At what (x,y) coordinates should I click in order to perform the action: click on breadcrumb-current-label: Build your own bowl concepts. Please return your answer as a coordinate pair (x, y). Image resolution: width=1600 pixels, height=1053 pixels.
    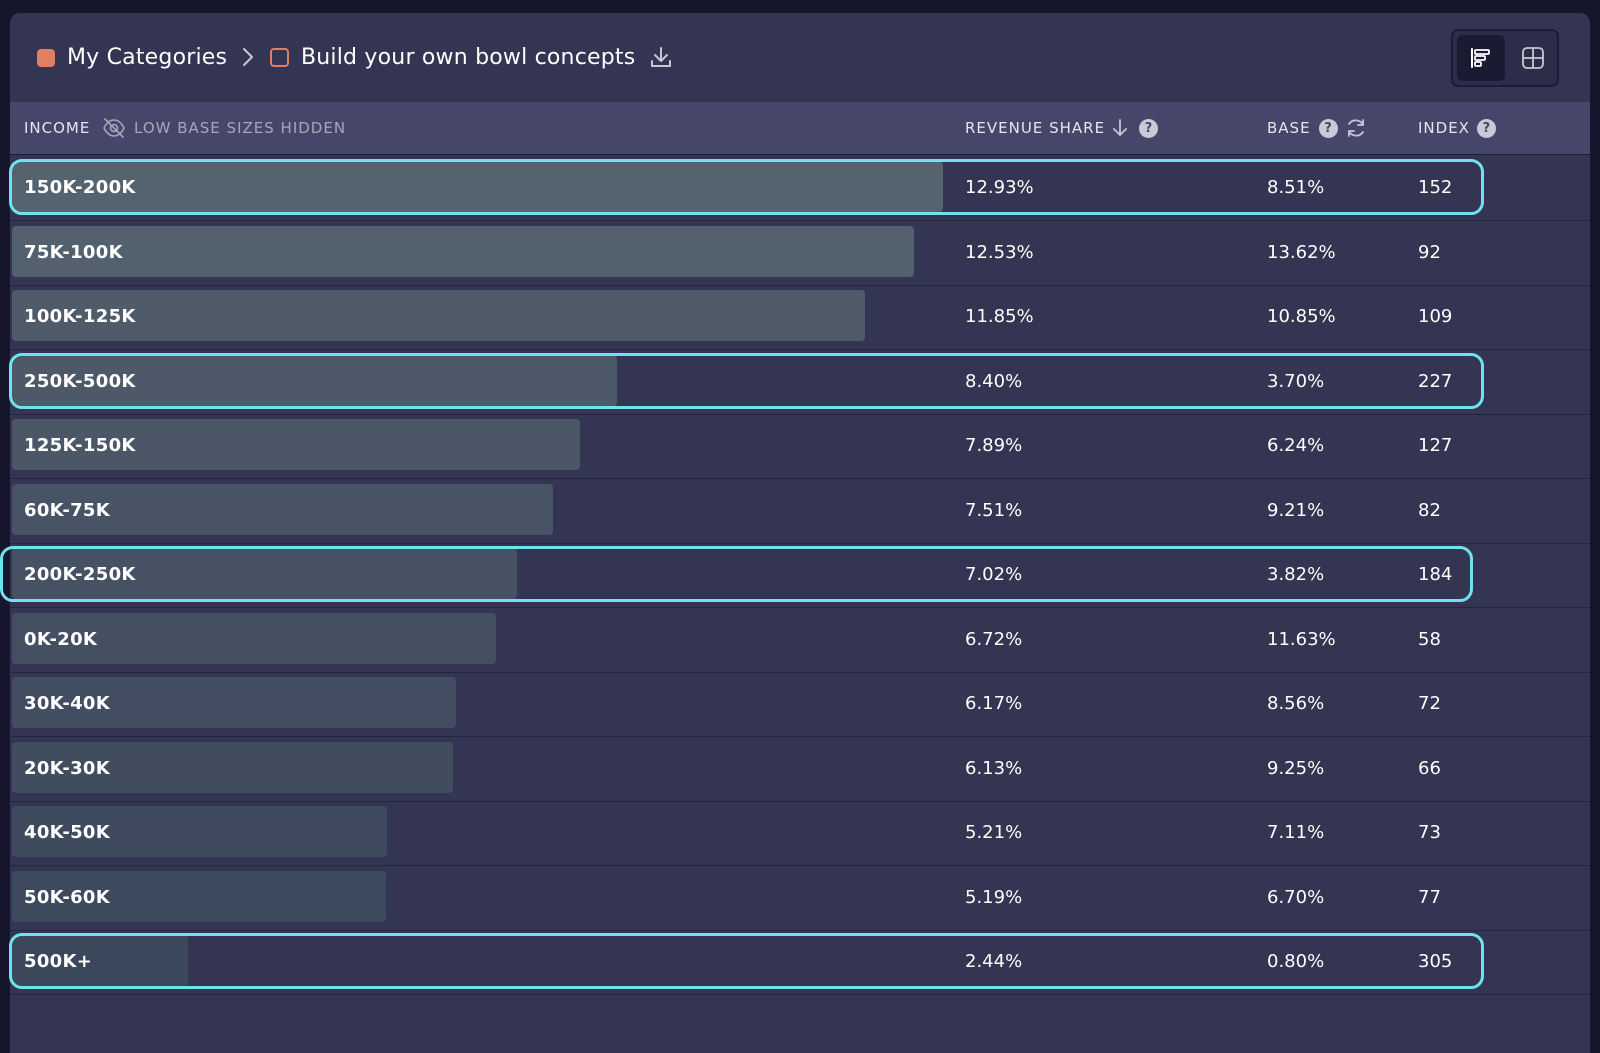
    Looking at the image, I should click on (468, 57).